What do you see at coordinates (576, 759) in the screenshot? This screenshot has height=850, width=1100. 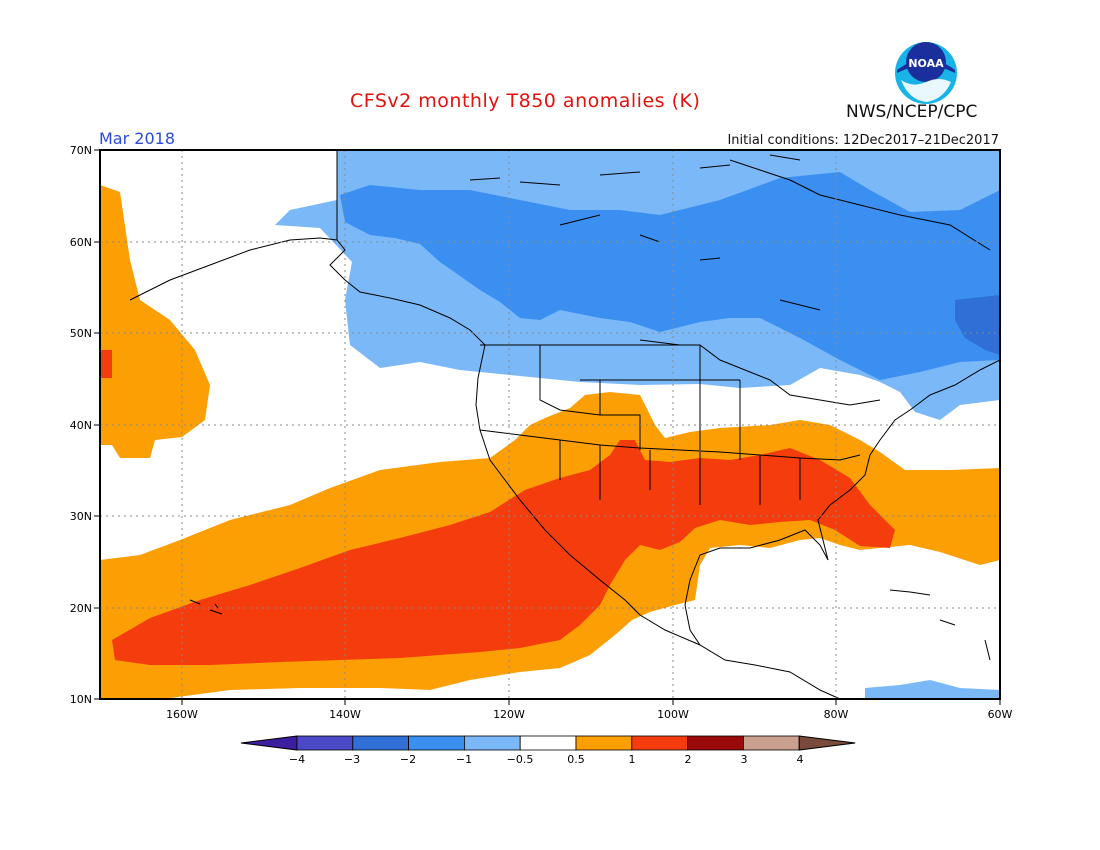 I see `colorbar-label-pos05: 0.5` at bounding box center [576, 759].